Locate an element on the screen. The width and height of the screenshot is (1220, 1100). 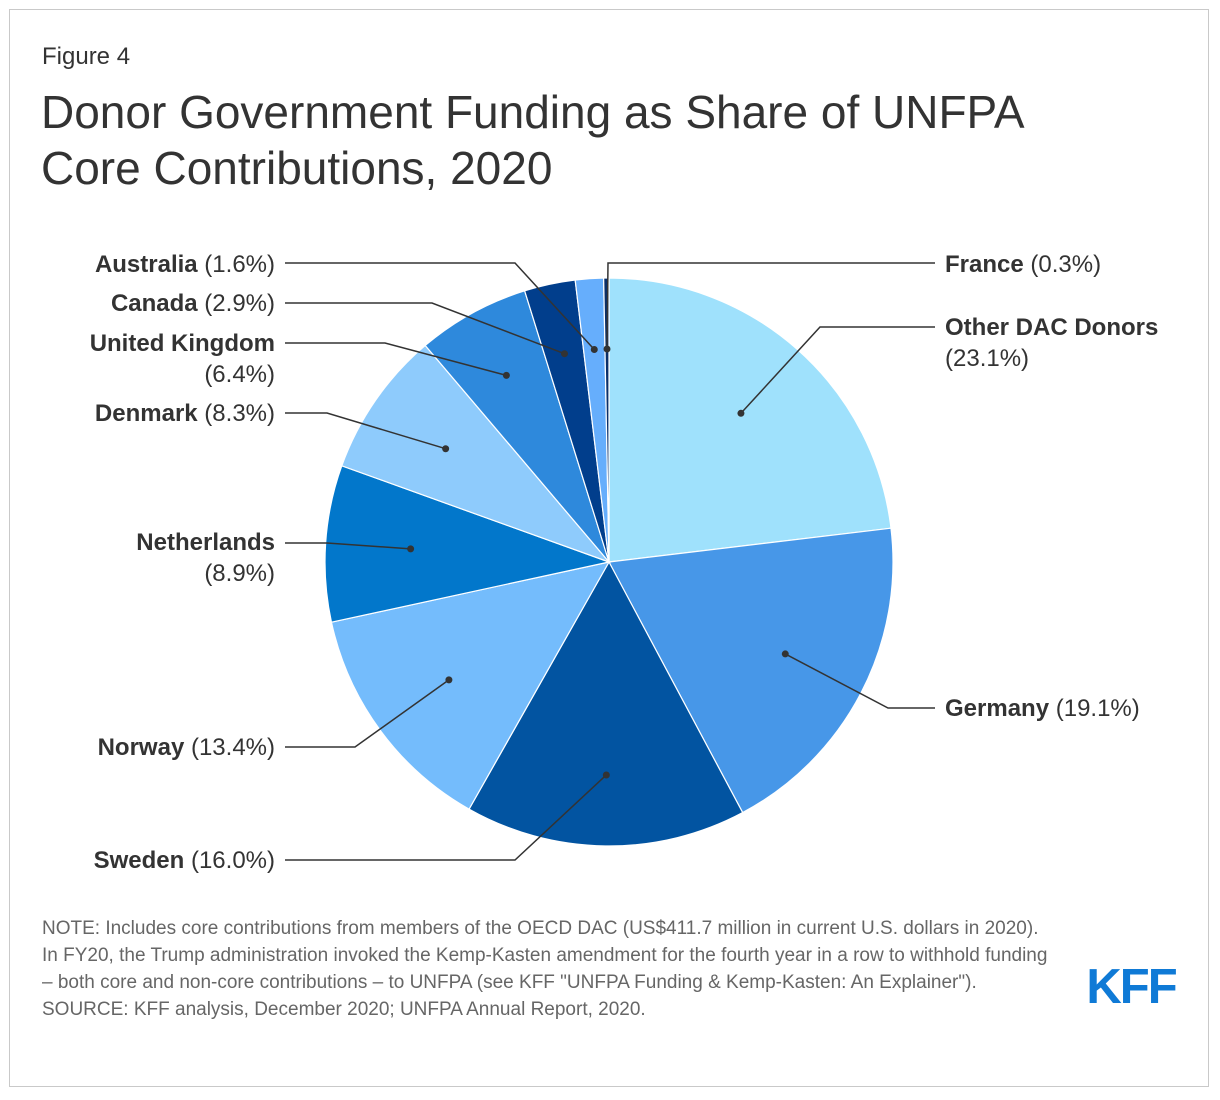
slice-label: Sweden (16.0%) is located at coordinates (184, 860).